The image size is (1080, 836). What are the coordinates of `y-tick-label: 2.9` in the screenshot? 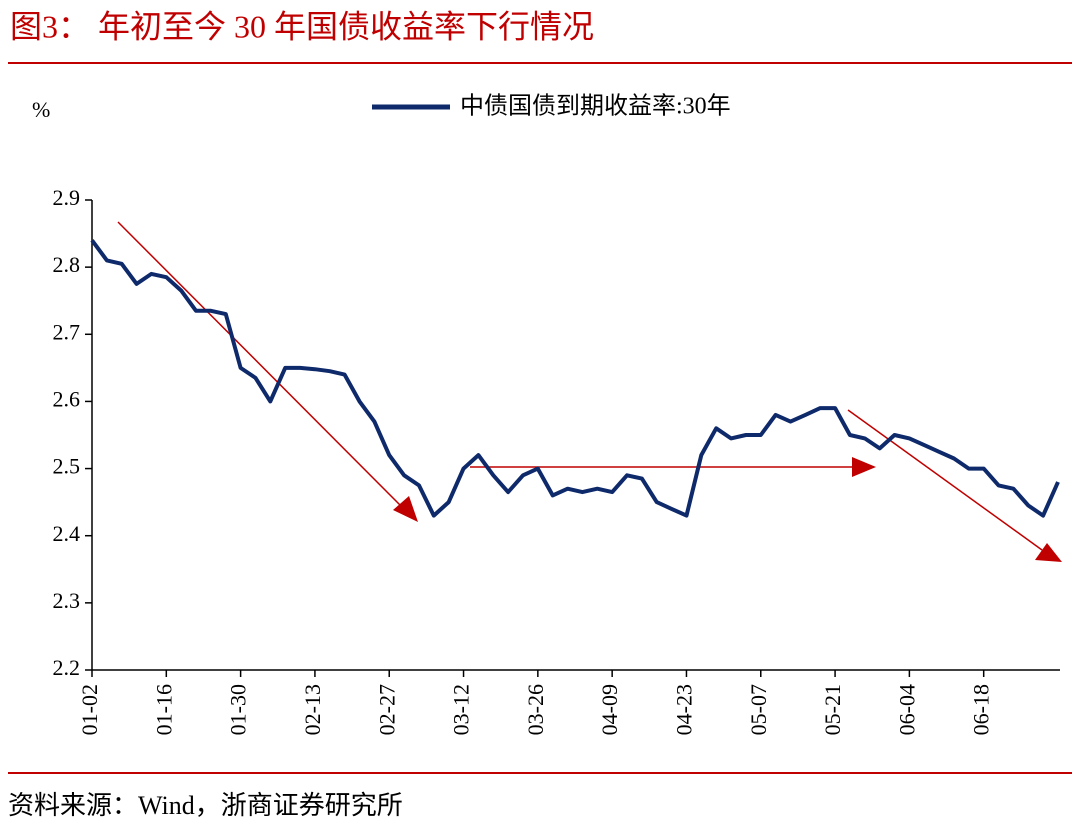 It's located at (67, 197).